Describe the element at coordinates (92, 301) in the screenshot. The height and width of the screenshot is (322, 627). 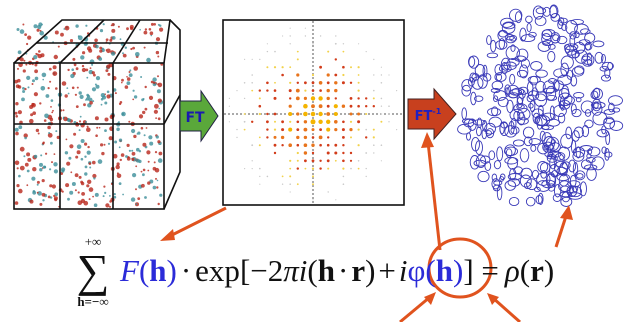
I see `sum-lower-limit: h=−∞` at that location.